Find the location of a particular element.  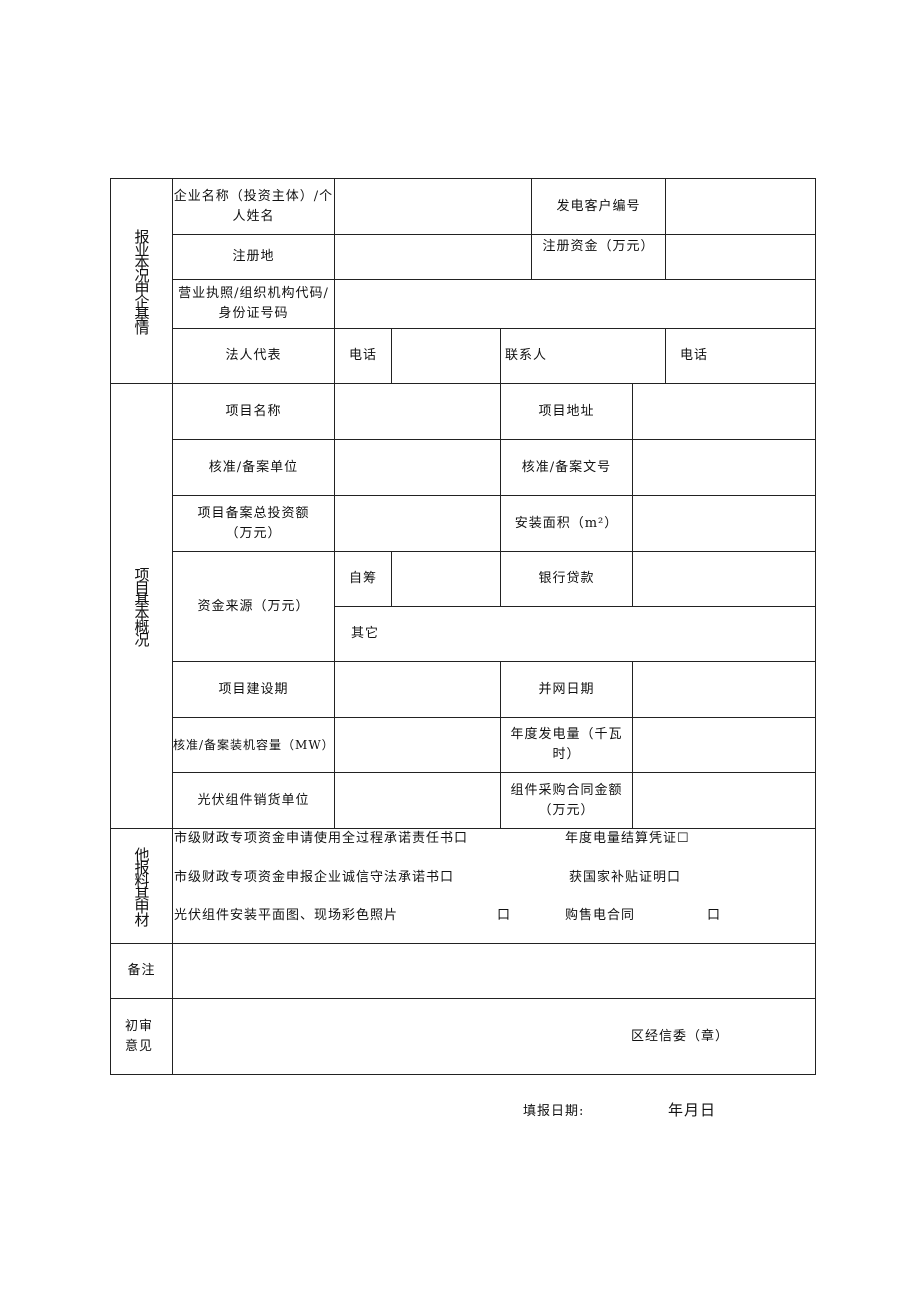

approval-doc-field is located at coordinates (724, 468).